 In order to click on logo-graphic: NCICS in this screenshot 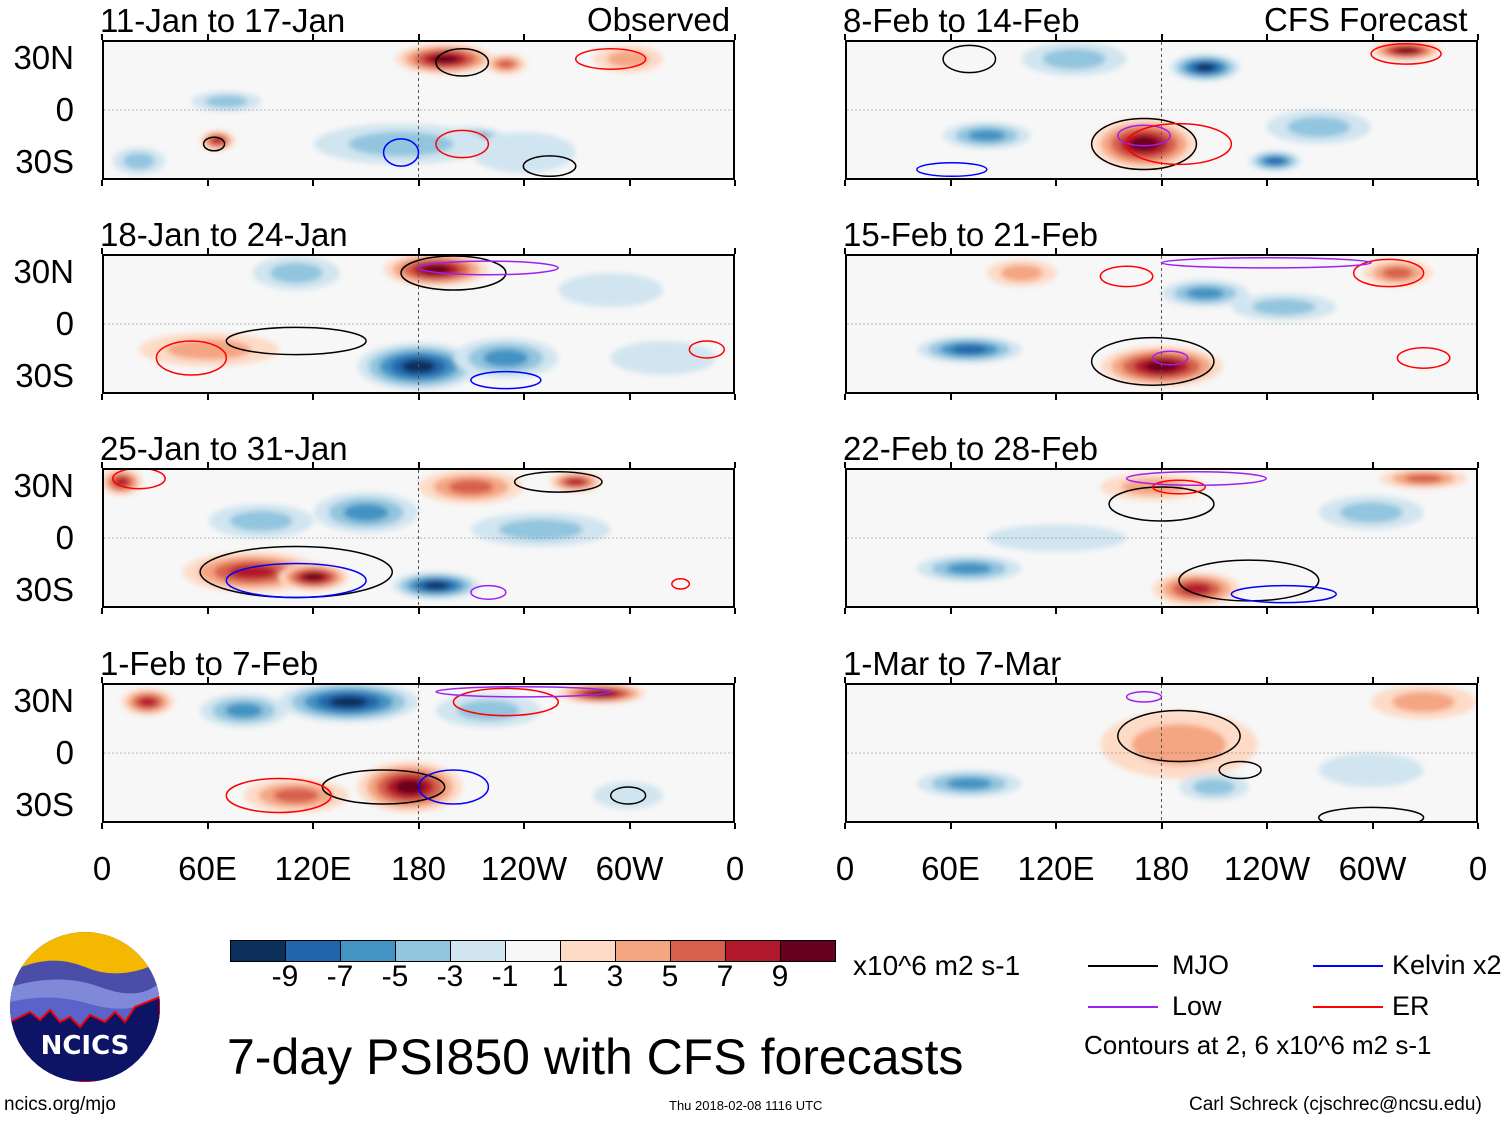, I will do `click(85, 1007)`.